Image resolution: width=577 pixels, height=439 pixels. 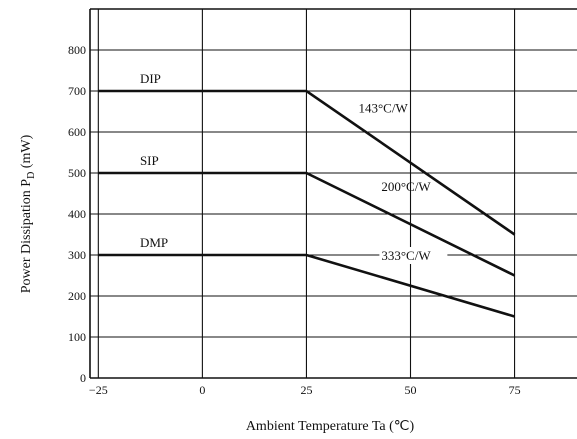 What do you see at coordinates (406, 186) in the screenshot?
I see `annotation-sip: 200°C/W` at bounding box center [406, 186].